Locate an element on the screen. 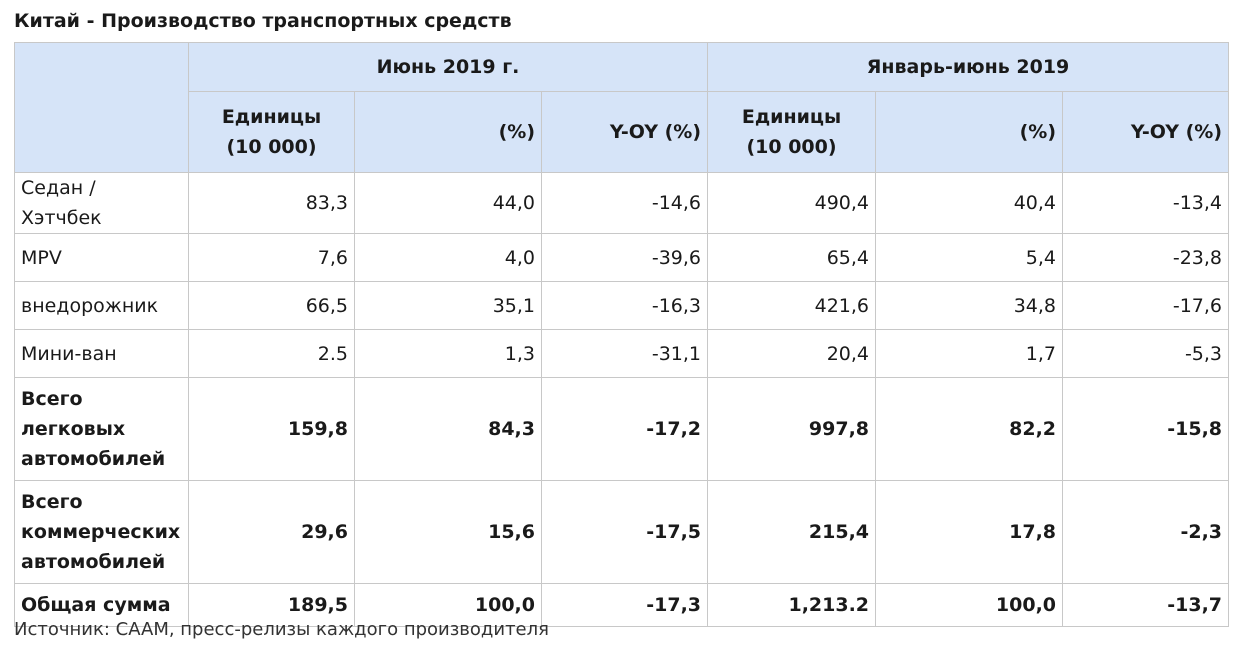 This screenshot has width=1242, height=648. row-label: внедорожник is located at coordinates (101, 305).